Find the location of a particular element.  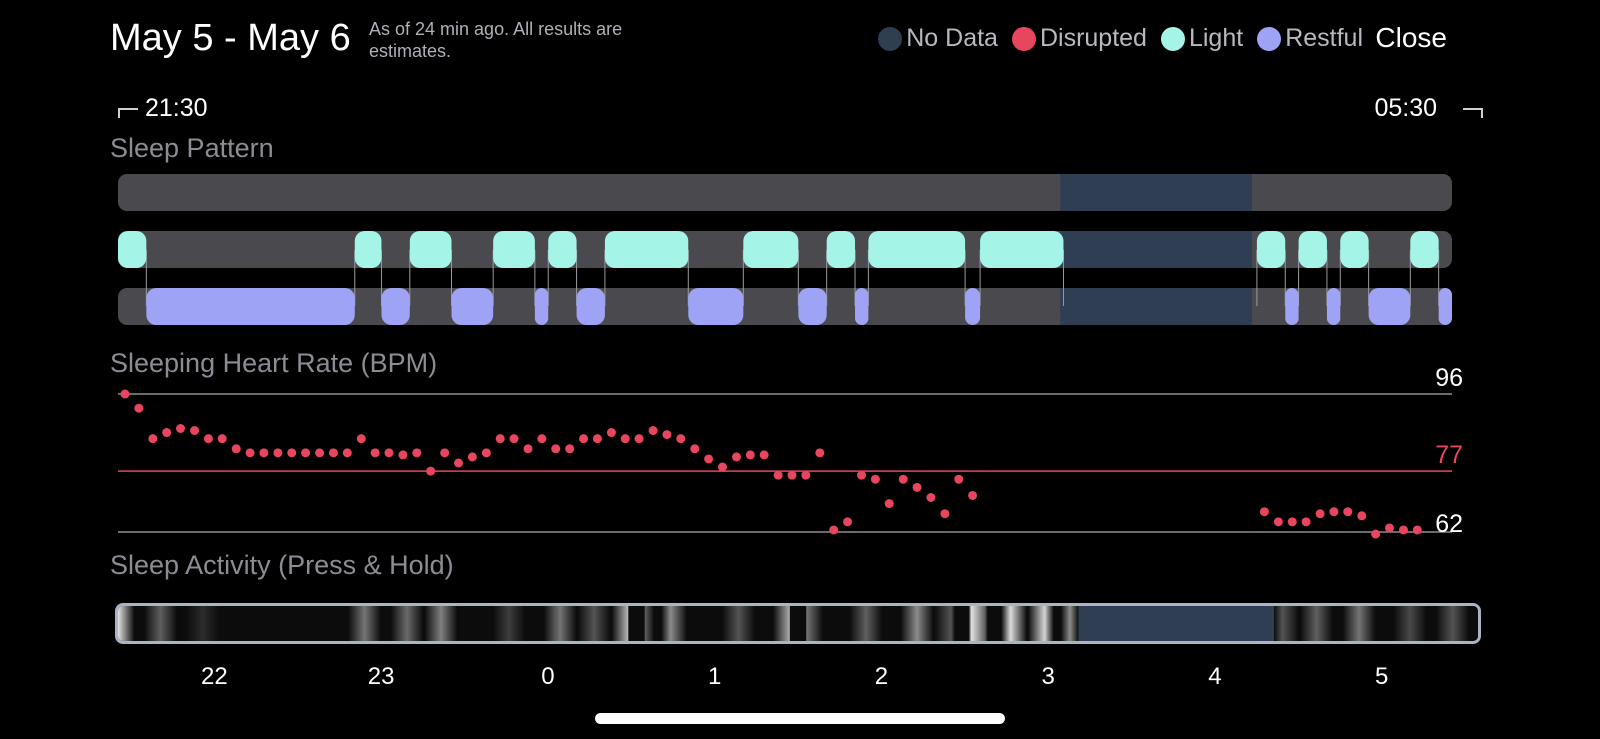

range-start-handle is located at coordinates (128, 113).